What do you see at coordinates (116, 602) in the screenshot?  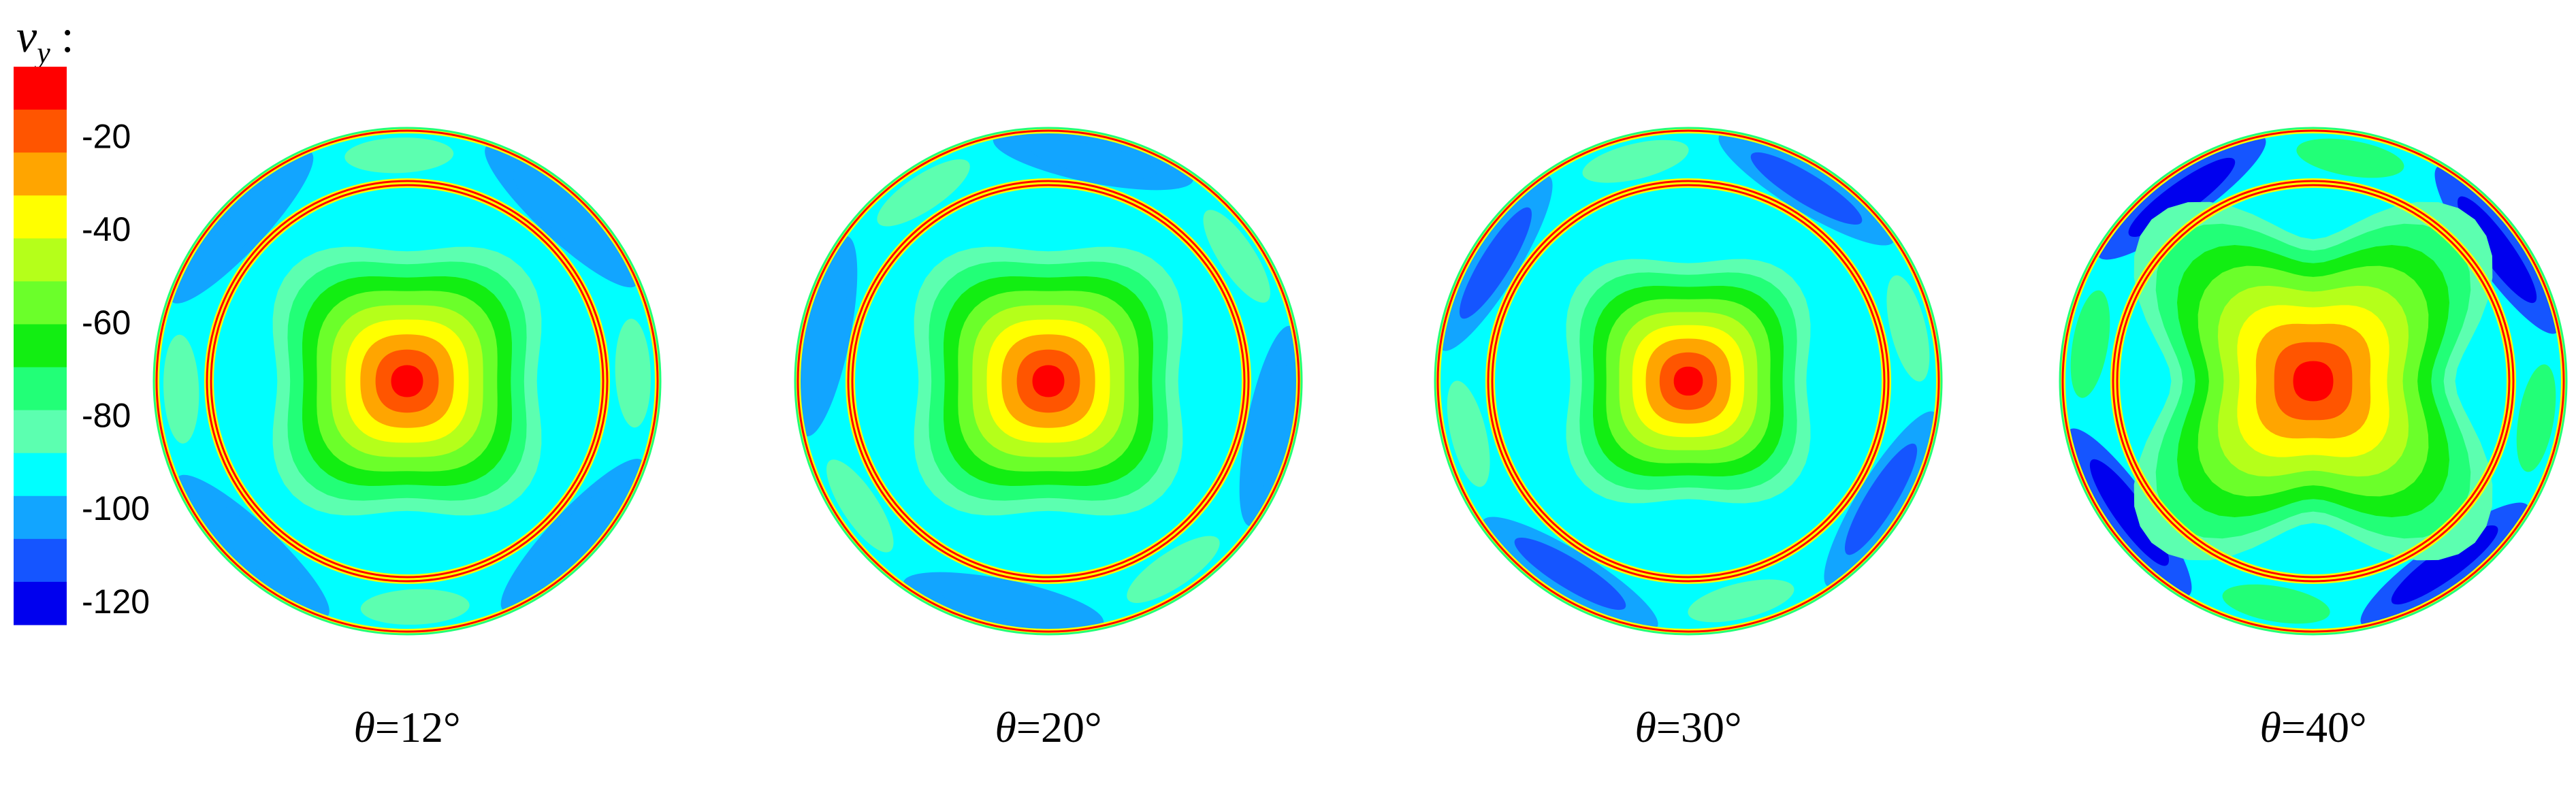 I see `colorbar-tick-label: -120` at bounding box center [116, 602].